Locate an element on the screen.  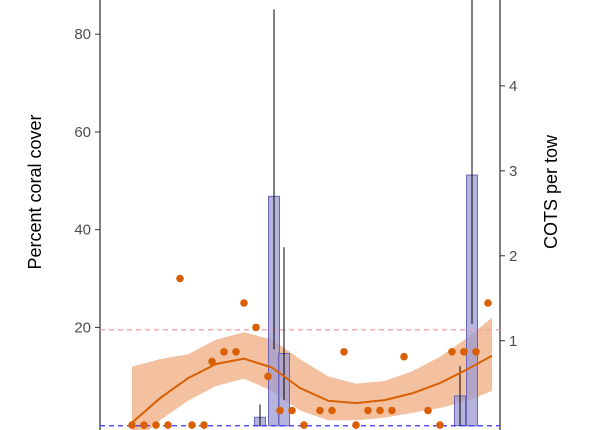
right-y-axis: 1 2 3 4 is located at coordinates (508, 214).